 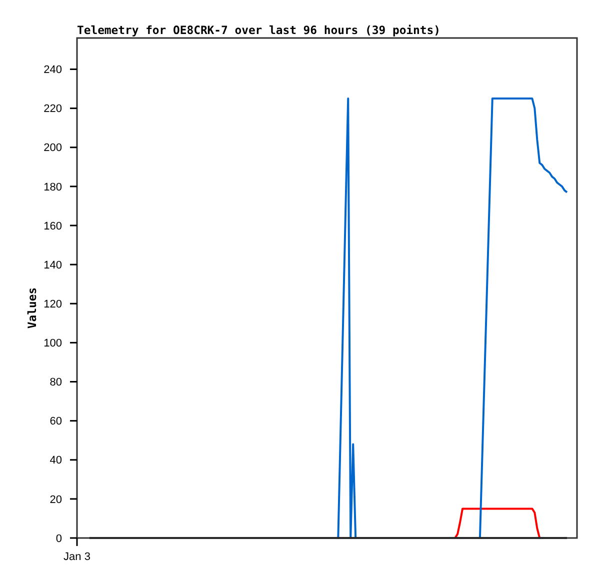 What do you see at coordinates (59, 538) in the screenshot?
I see `y-tick-label: 0` at bounding box center [59, 538].